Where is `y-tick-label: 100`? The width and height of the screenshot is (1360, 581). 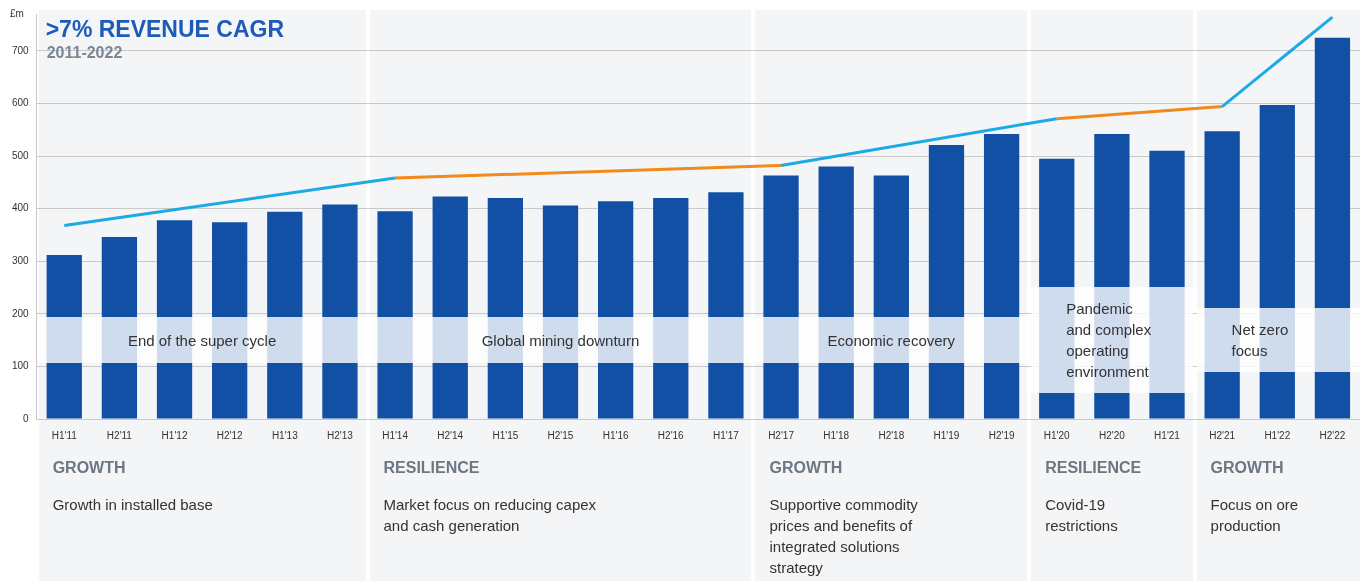
y-tick-label: 100 is located at coordinates (21, 366).